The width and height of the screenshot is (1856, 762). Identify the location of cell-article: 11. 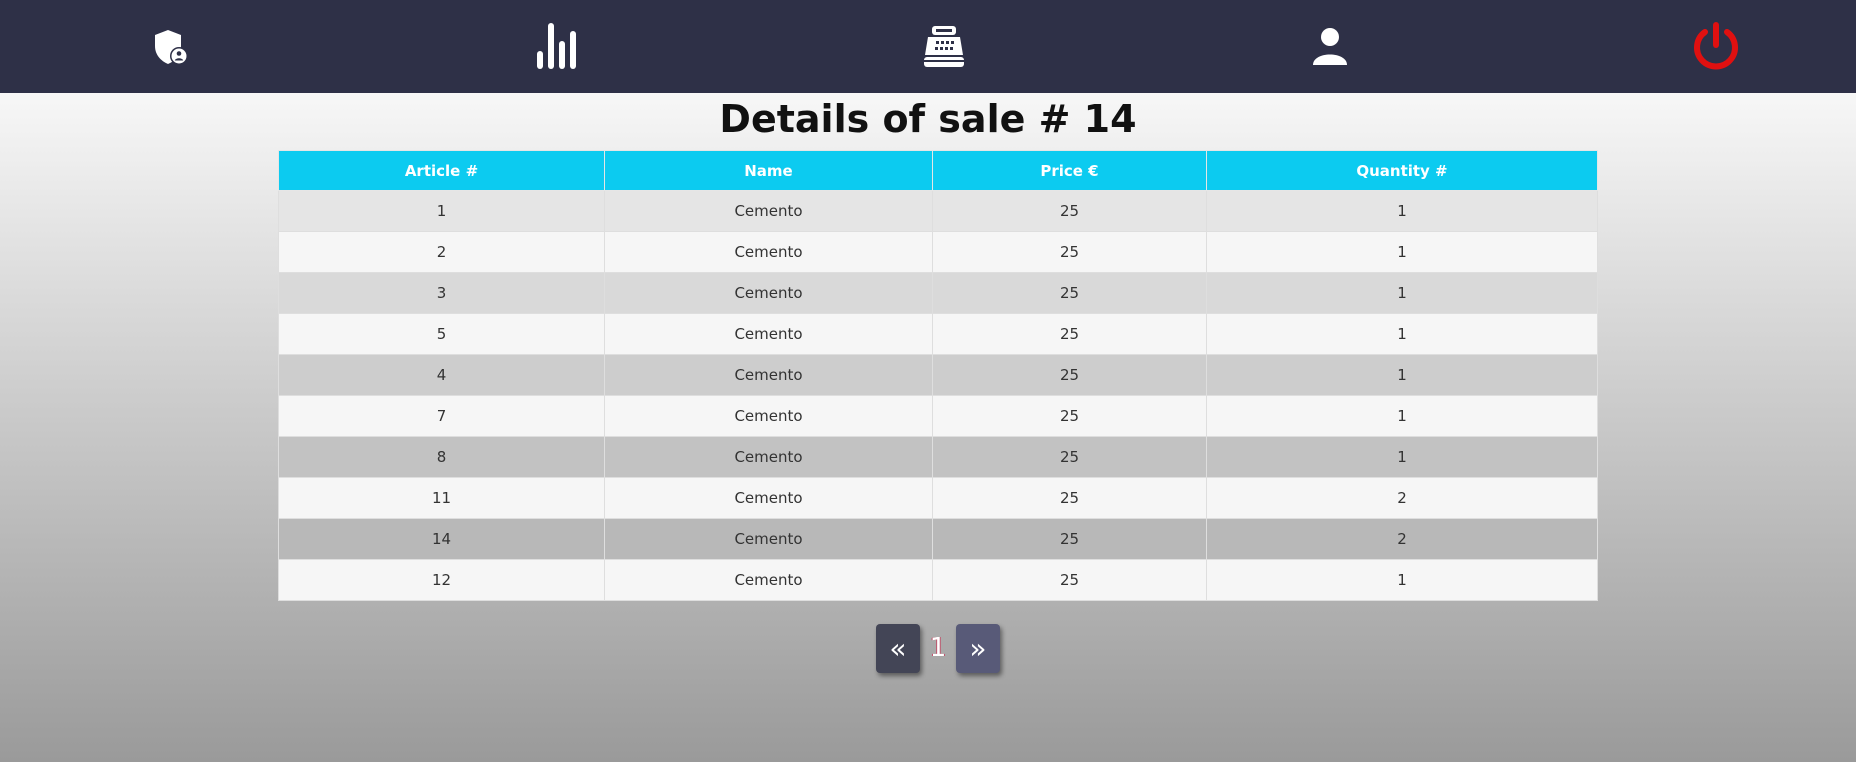
(441, 498).